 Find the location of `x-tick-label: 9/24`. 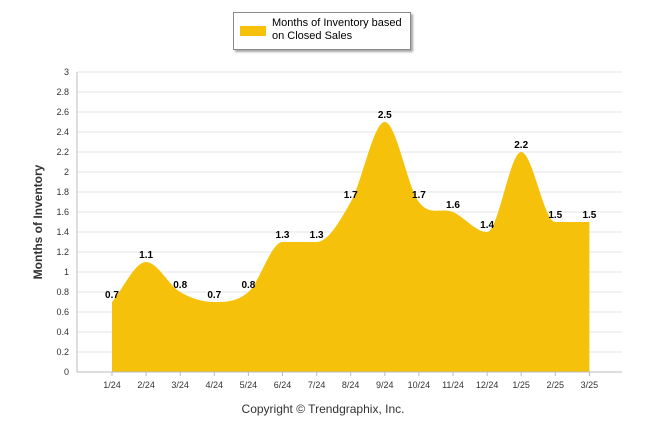

x-tick-label: 9/24 is located at coordinates (385, 385).